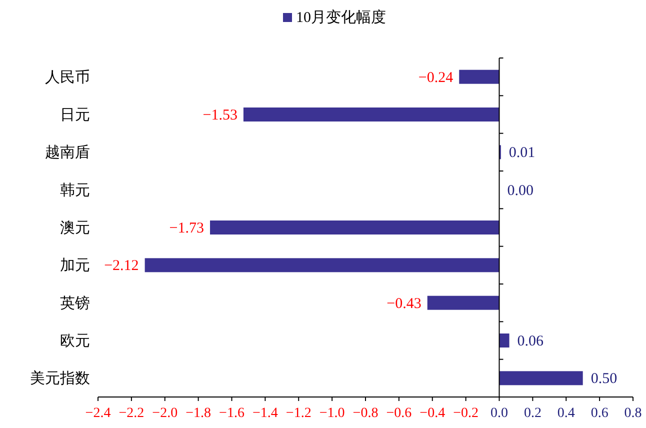  What do you see at coordinates (231, 413) in the screenshot?
I see `x-tick-label: −1.6` at bounding box center [231, 413].